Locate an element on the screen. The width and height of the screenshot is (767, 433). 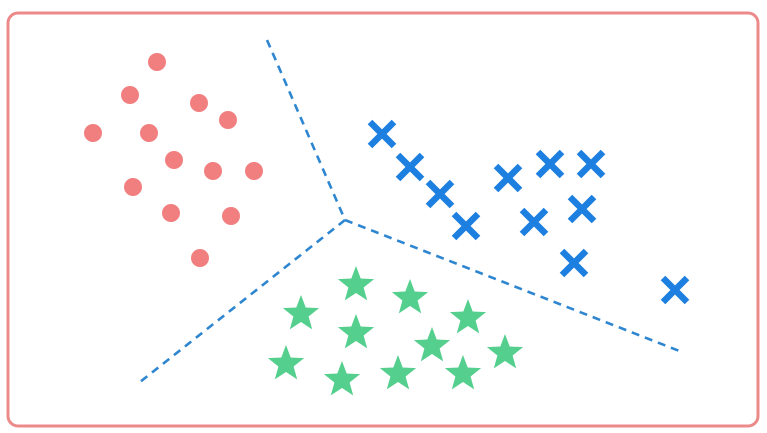
boundary-line-left is located at coordinates (242, 301).